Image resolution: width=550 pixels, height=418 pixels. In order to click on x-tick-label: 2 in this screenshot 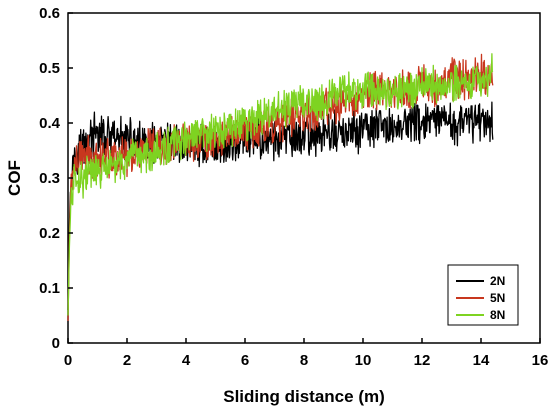, I will do `click(127, 360)`.